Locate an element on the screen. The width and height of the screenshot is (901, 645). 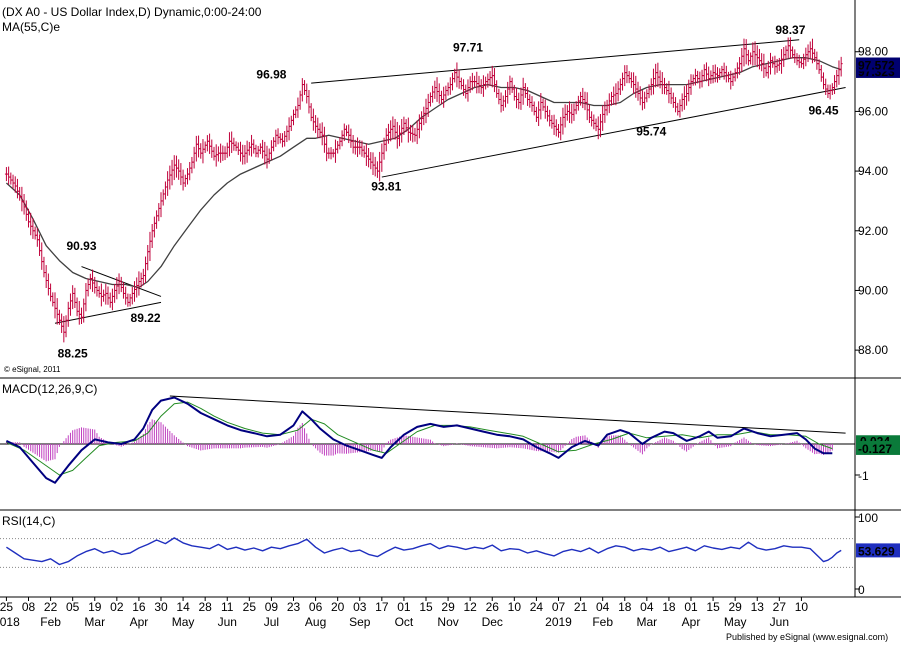
time-tick-month: Aug is located at coordinates (315, 622).